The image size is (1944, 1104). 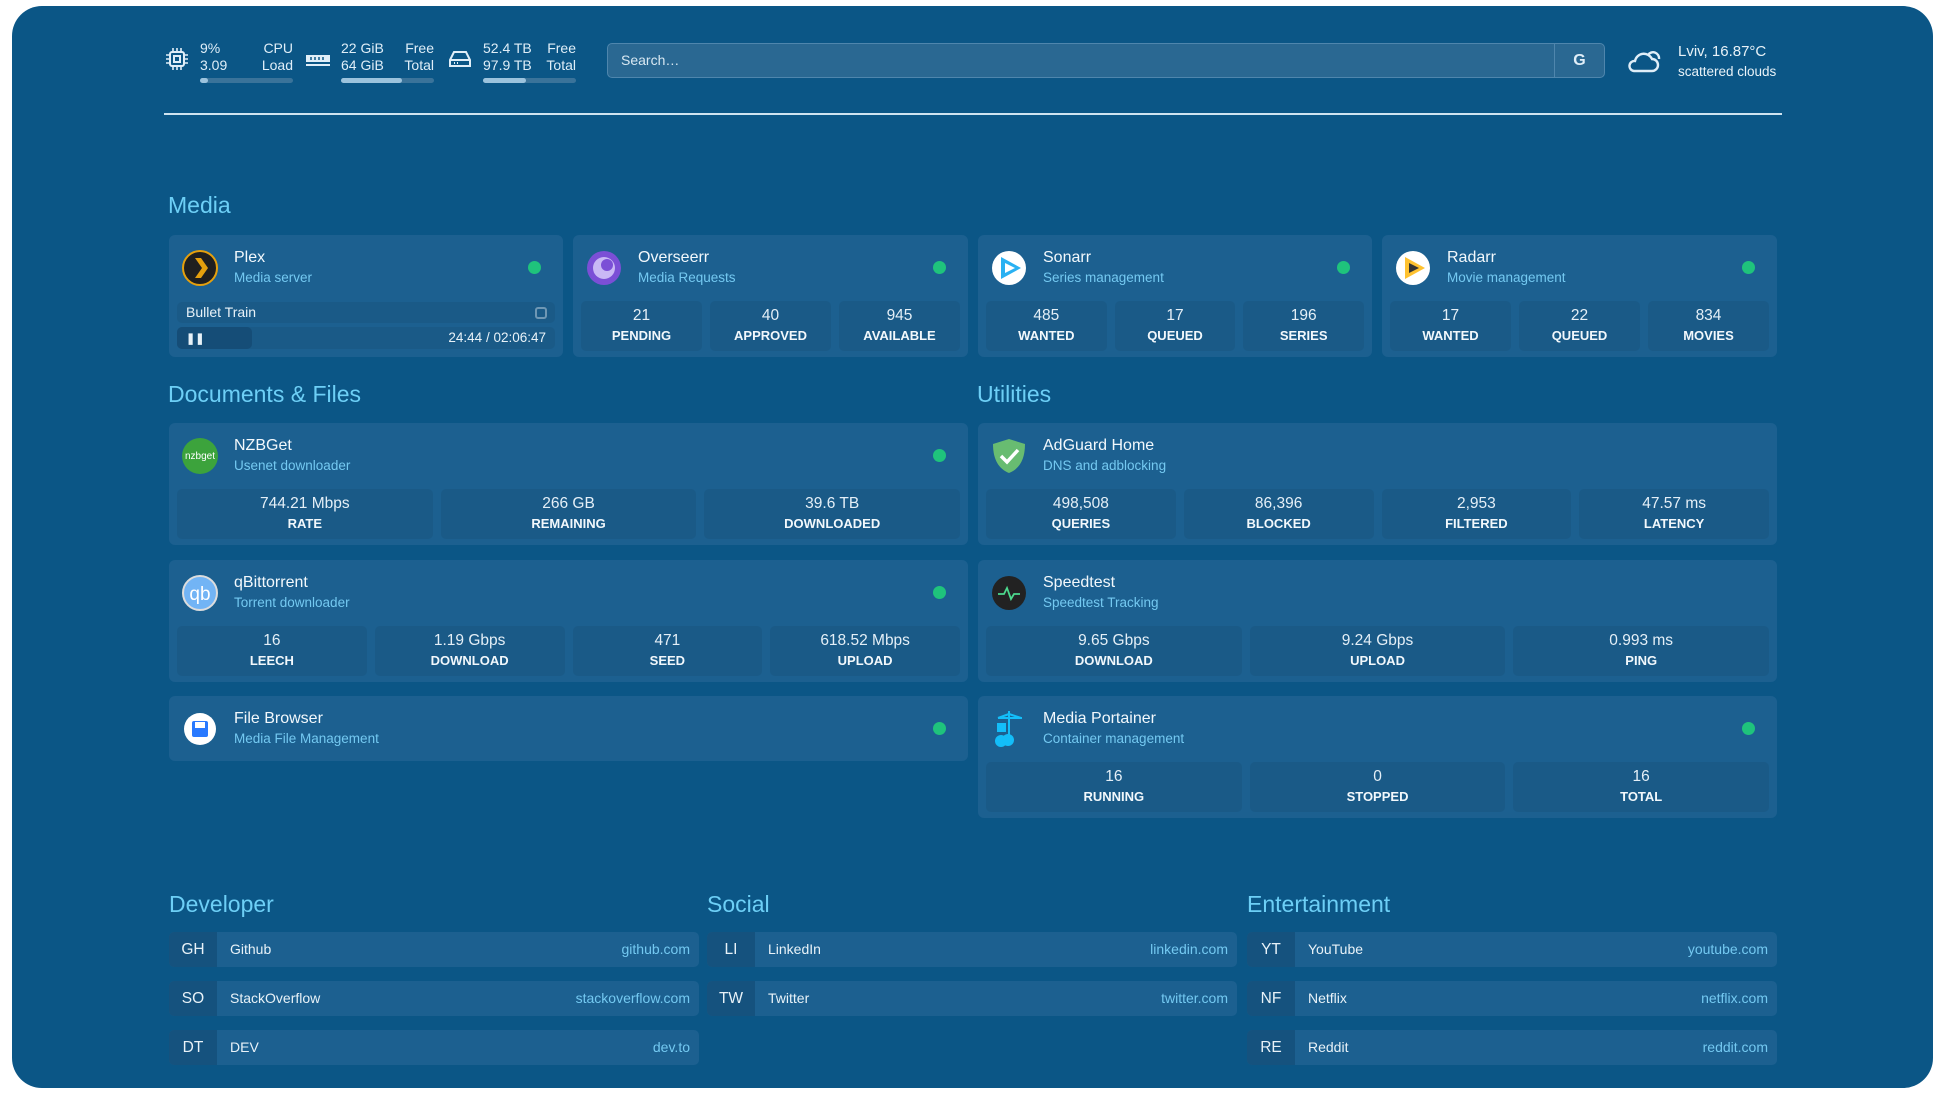 I want to click on memory-bar, so click(x=387, y=80).